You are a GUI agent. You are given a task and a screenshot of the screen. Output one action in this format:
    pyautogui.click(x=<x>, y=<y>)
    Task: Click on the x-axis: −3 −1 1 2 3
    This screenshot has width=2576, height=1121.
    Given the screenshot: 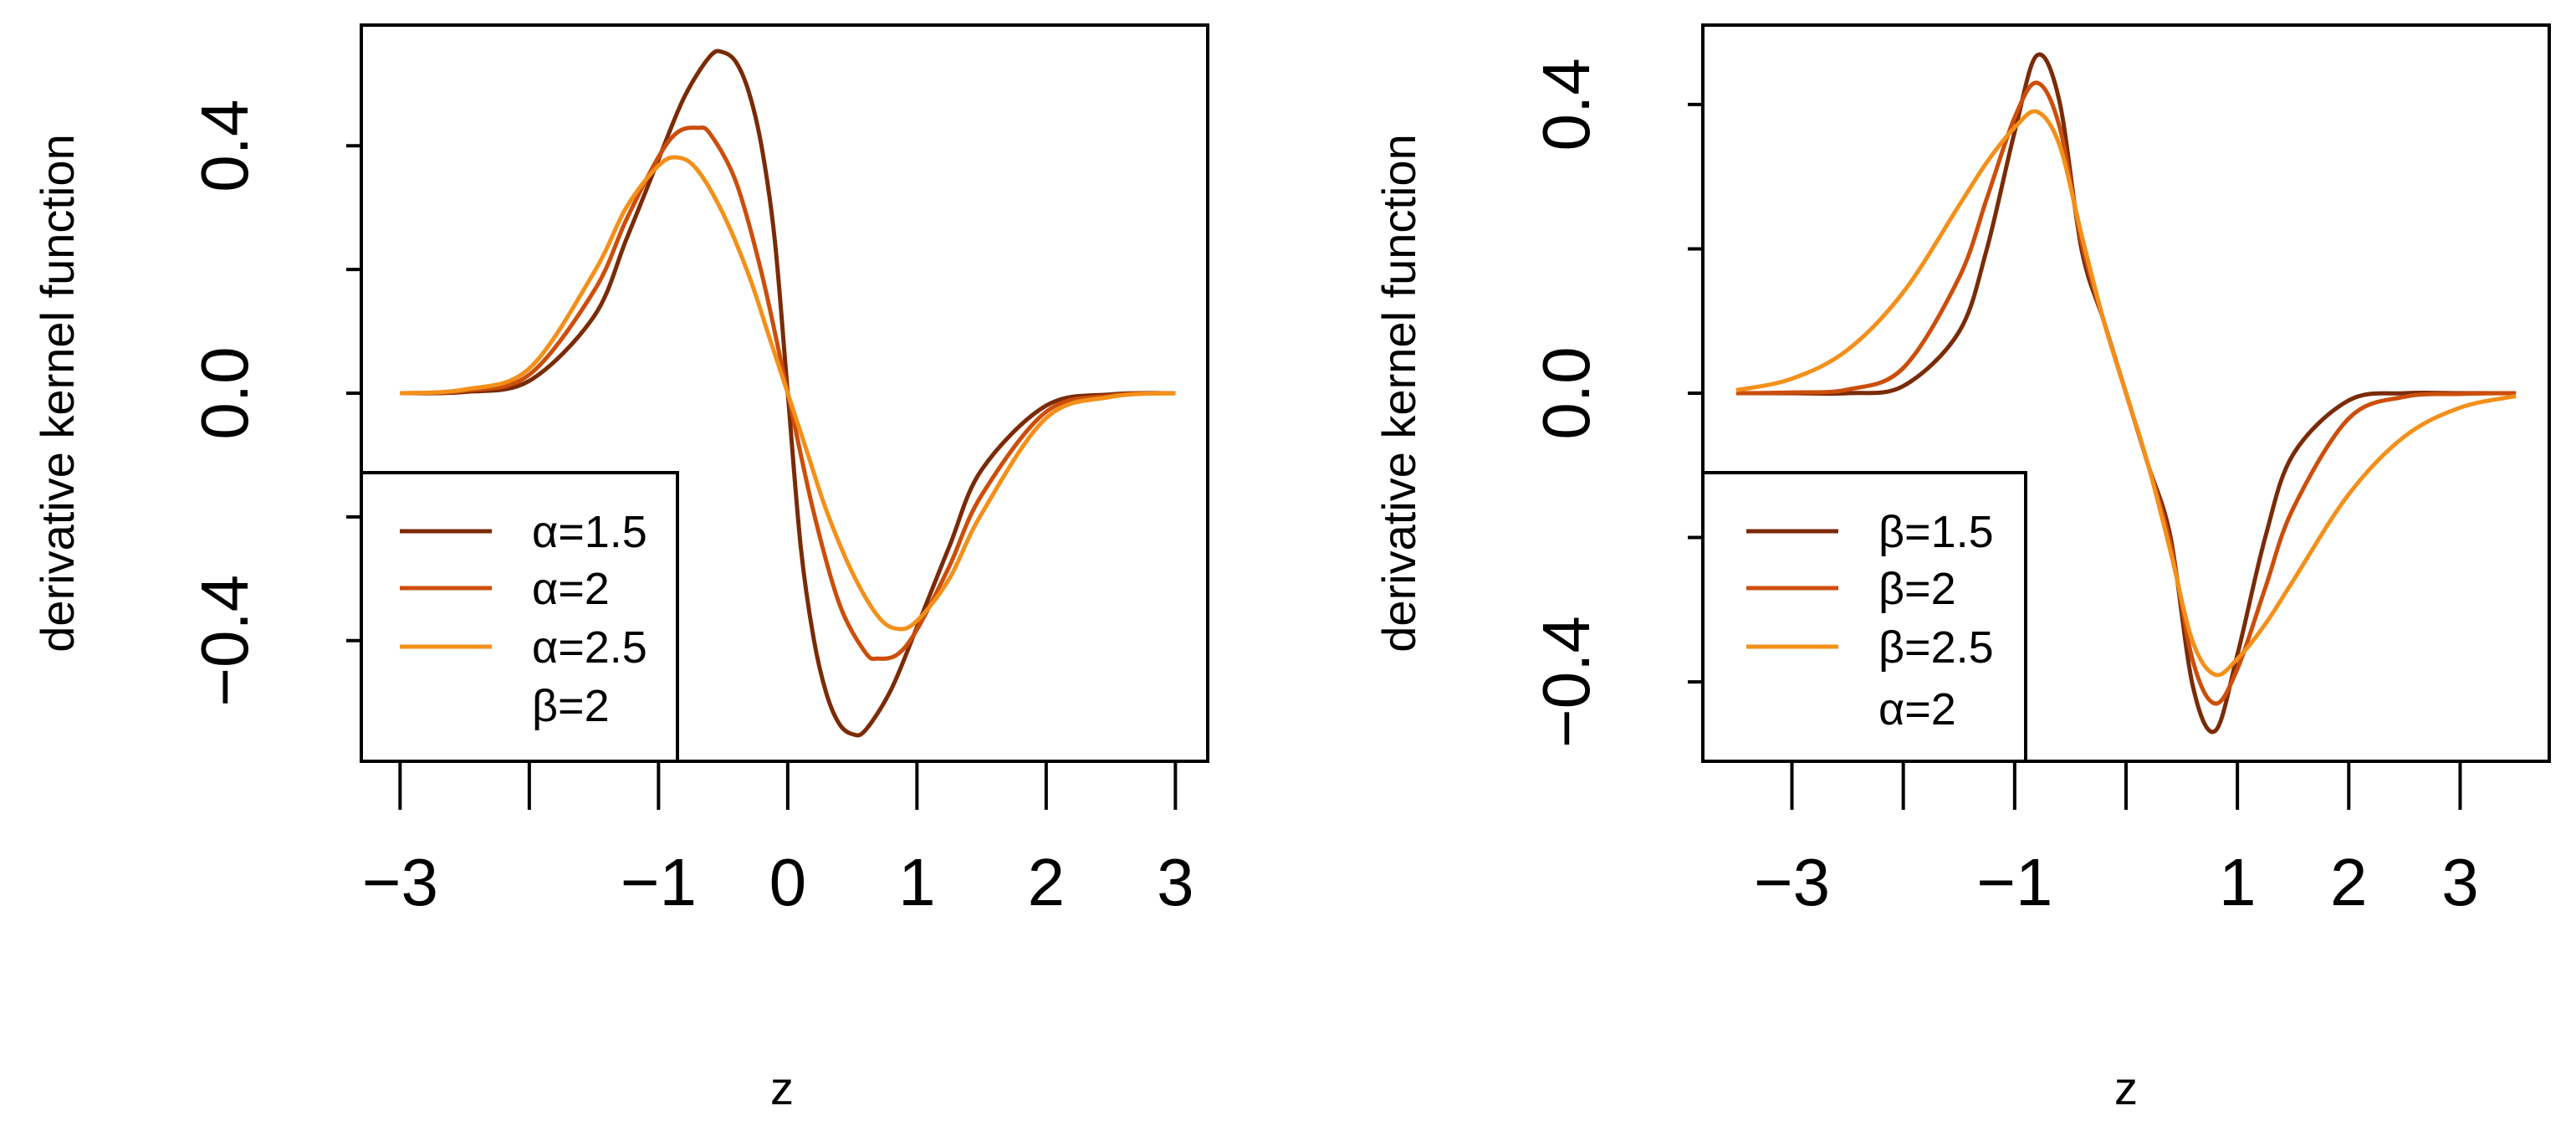 What is the action you would take?
    pyautogui.click(x=2116, y=840)
    